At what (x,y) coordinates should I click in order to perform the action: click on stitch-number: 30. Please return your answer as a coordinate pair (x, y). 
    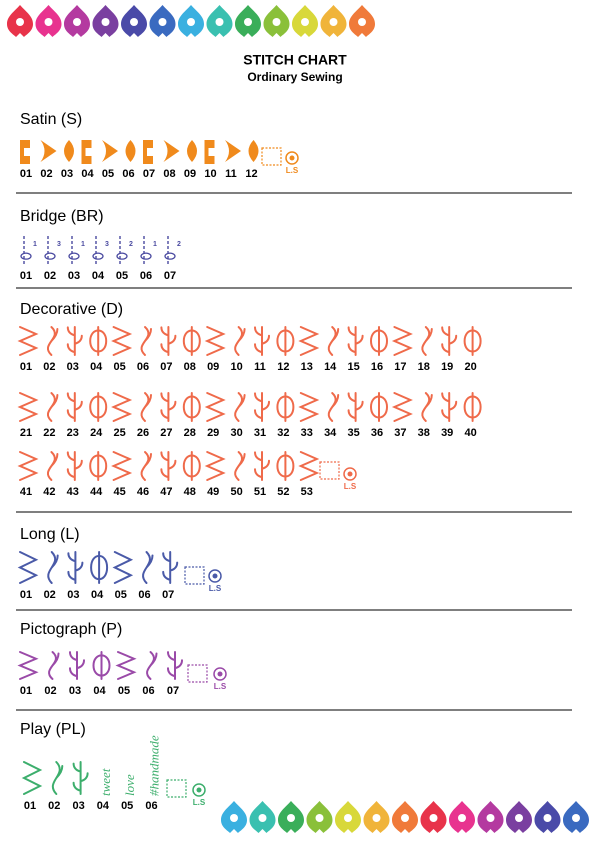
    Looking at the image, I should click on (236, 433).